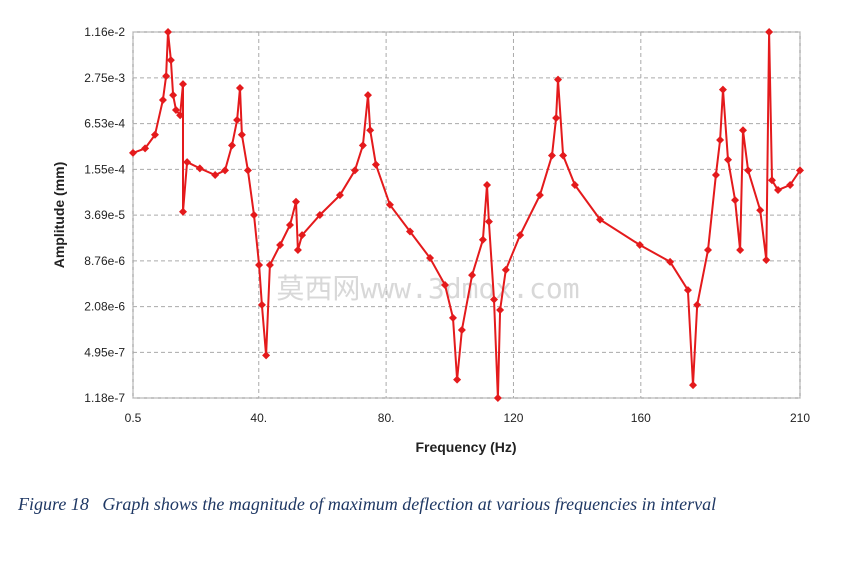 The height and width of the screenshot is (579, 853). What do you see at coordinates (104, 398) in the screenshot?
I see `y-tick-label: 1.18e-7` at bounding box center [104, 398].